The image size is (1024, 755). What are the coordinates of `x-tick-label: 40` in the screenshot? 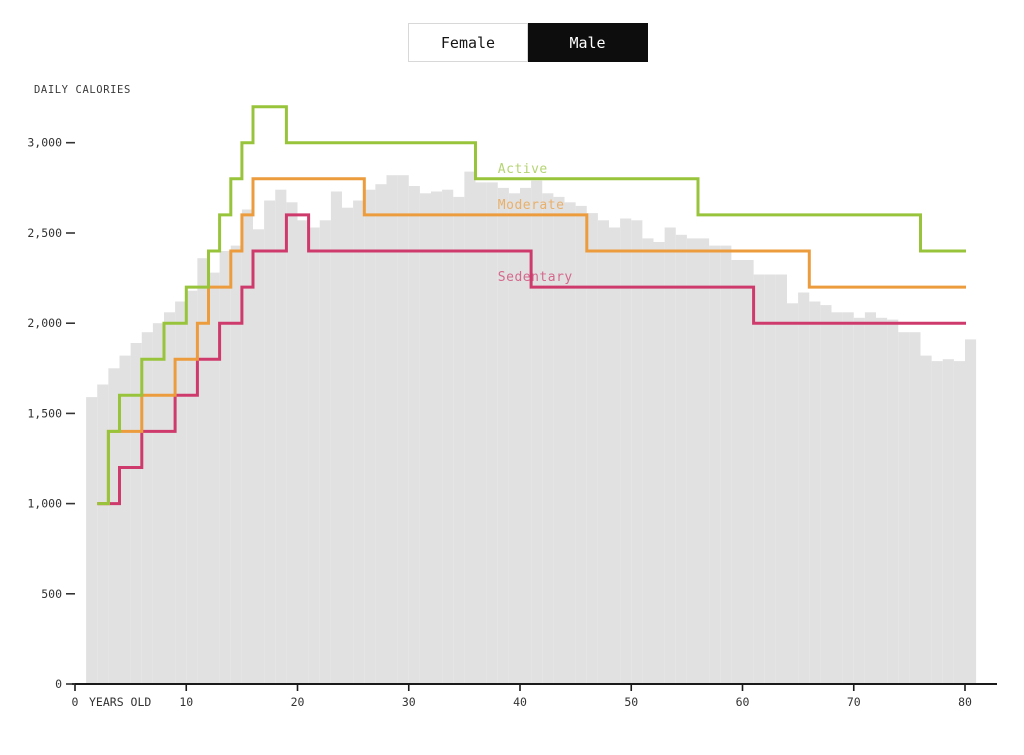 It's located at (520, 702).